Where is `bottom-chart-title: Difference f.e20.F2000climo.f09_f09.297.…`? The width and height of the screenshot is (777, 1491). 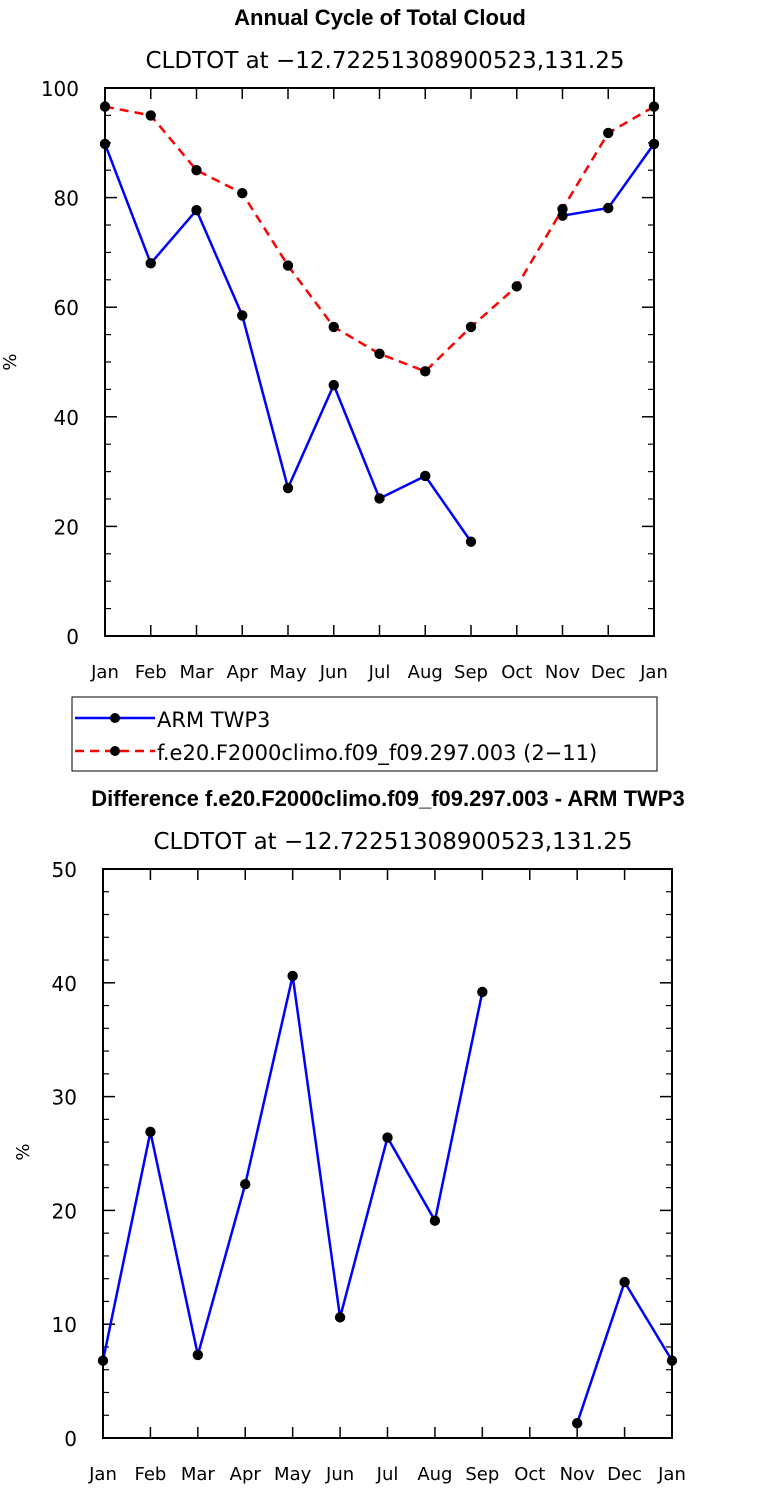
bottom-chart-title: Difference f.e20.F2000climo.f09_f09.297.… is located at coordinates (387, 798).